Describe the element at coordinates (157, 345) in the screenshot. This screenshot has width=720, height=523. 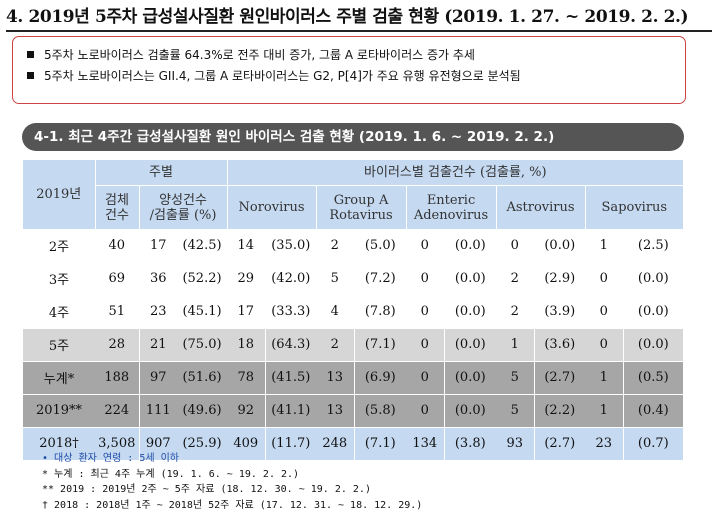
I see `table-cell: 21` at that location.